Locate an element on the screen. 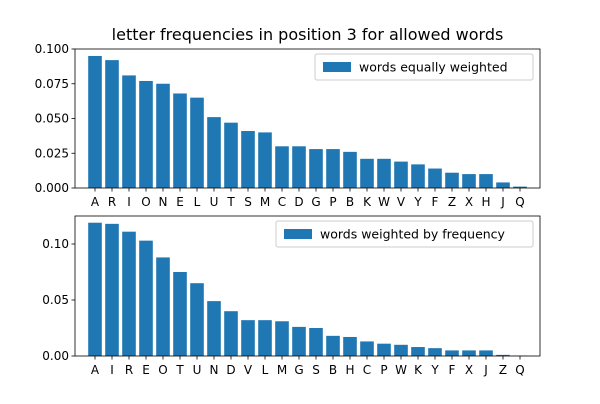  y-tick-label: 0.100 is located at coordinates (52, 49).